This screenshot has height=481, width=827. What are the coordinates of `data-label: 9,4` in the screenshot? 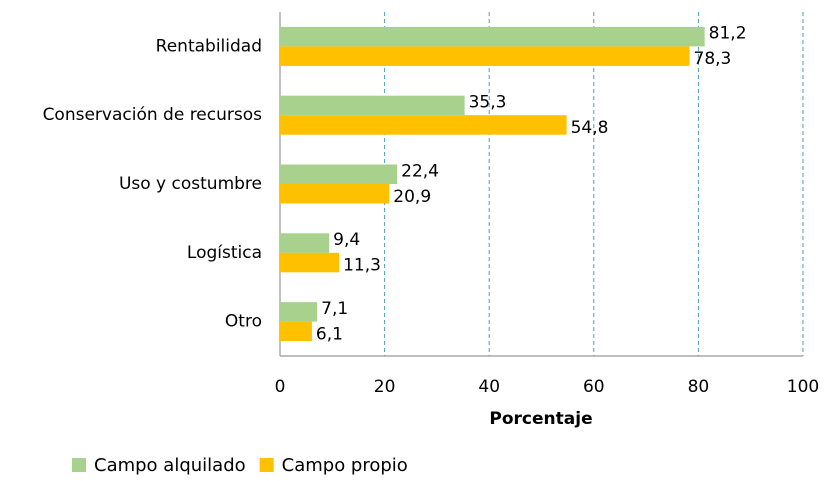 It's located at (346, 240).